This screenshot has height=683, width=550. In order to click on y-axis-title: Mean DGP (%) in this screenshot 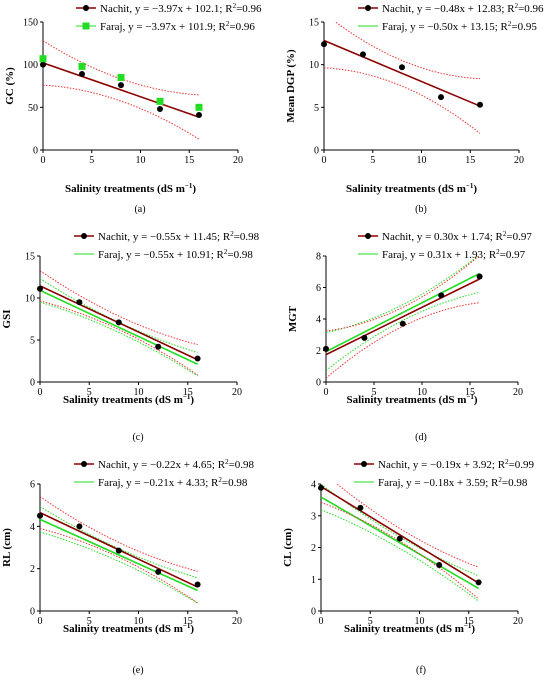, I will do `click(291, 86)`.